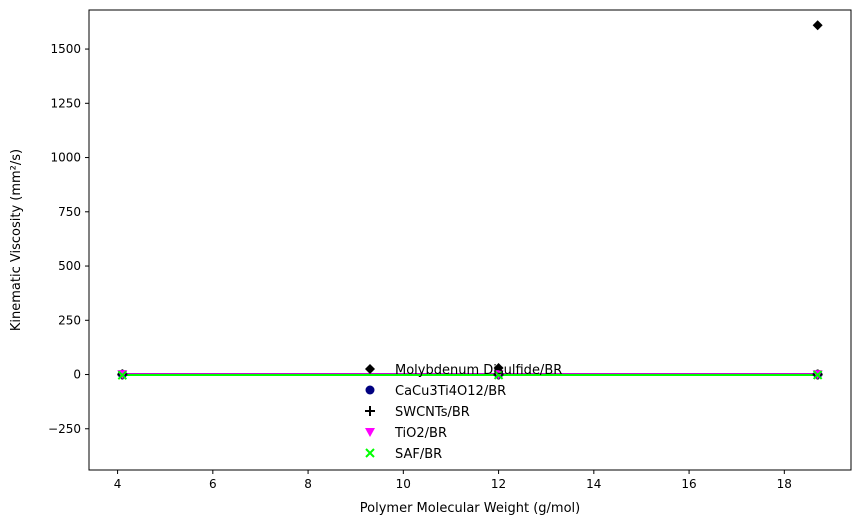  What do you see at coordinates (308, 484) in the screenshot?
I see `x-tick-label: 8` at bounding box center [308, 484].